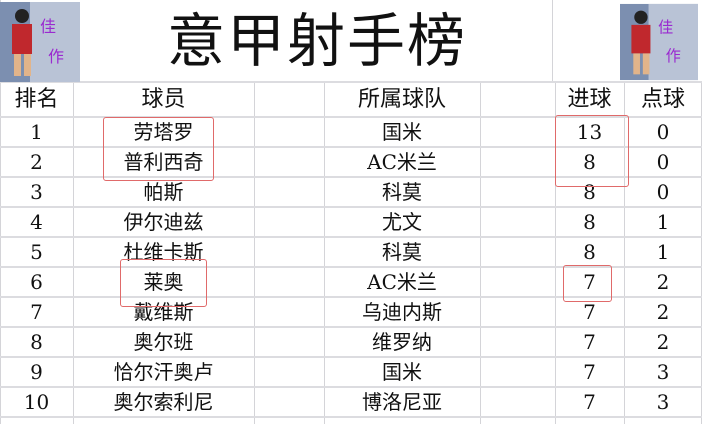 The width and height of the screenshot is (702, 424). What do you see at coordinates (316, 41) in the screenshot?
I see `page-title: 意甲射手榜` at bounding box center [316, 41].